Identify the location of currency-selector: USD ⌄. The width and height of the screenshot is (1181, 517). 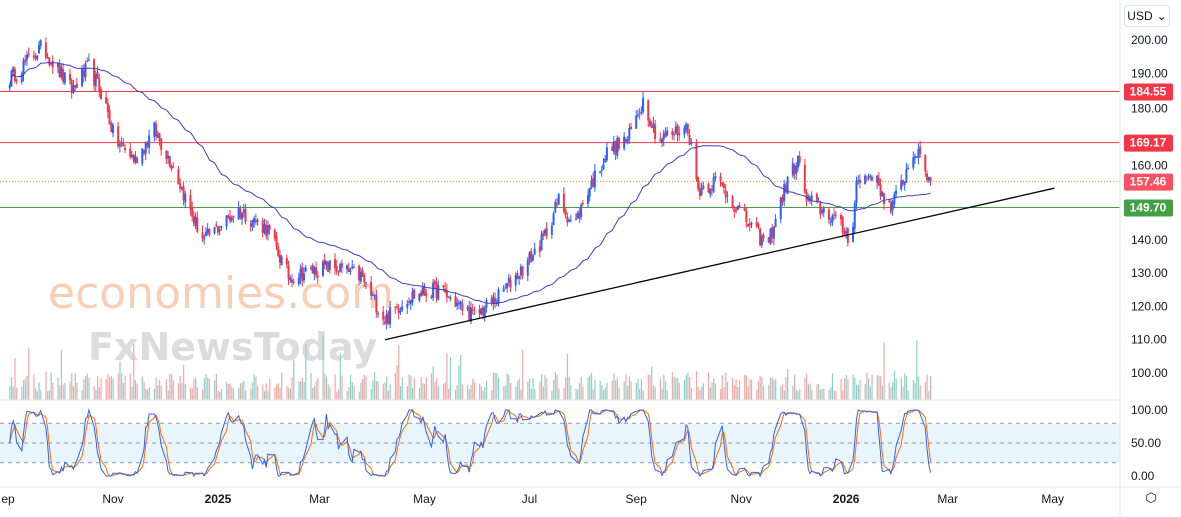
(1147, 16).